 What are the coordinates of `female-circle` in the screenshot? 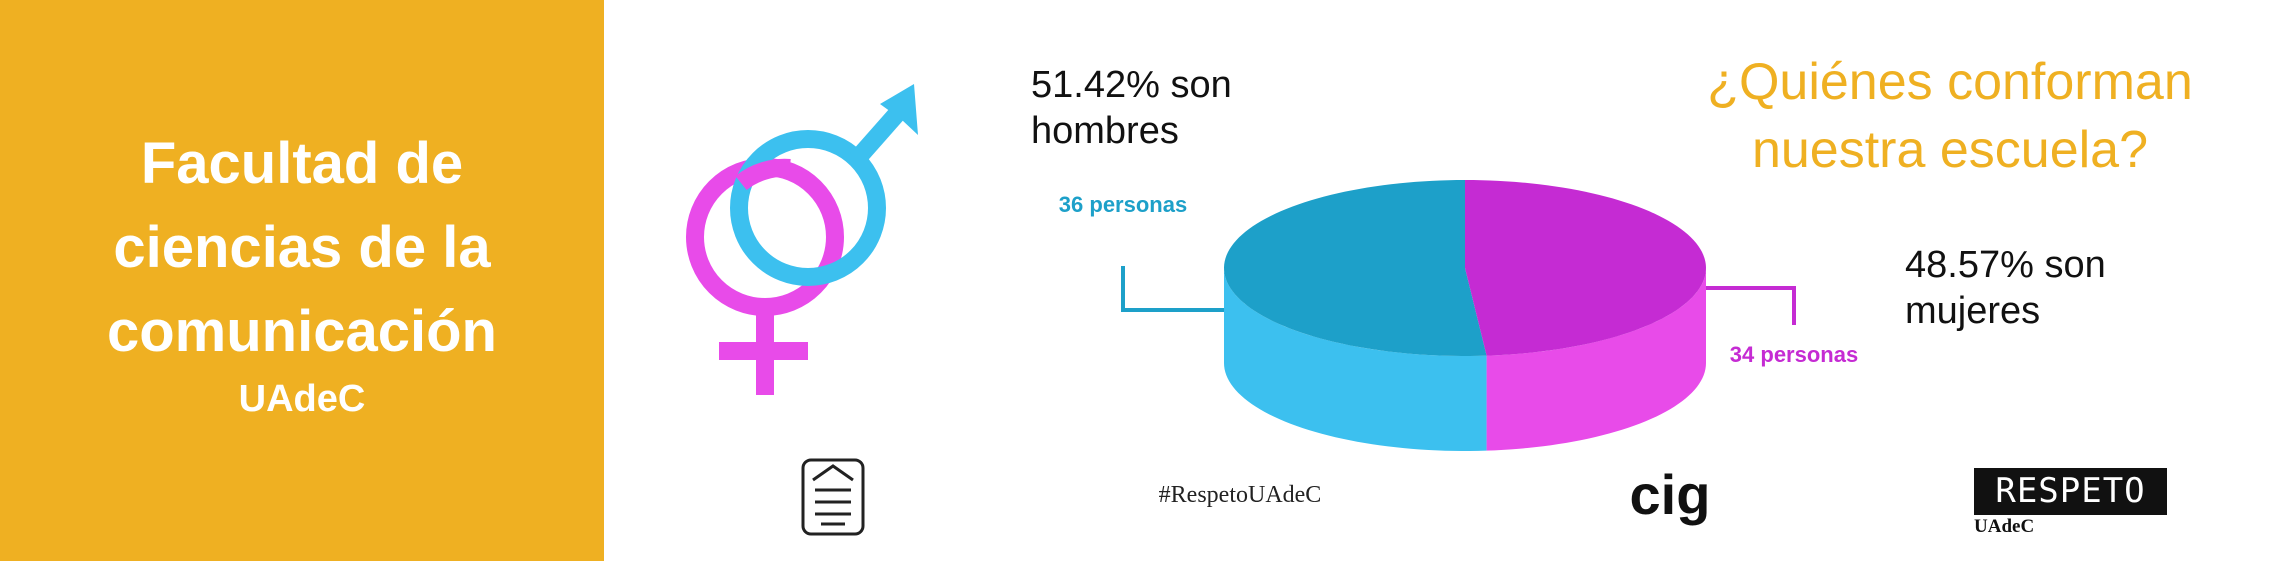 It's located at (765, 237).